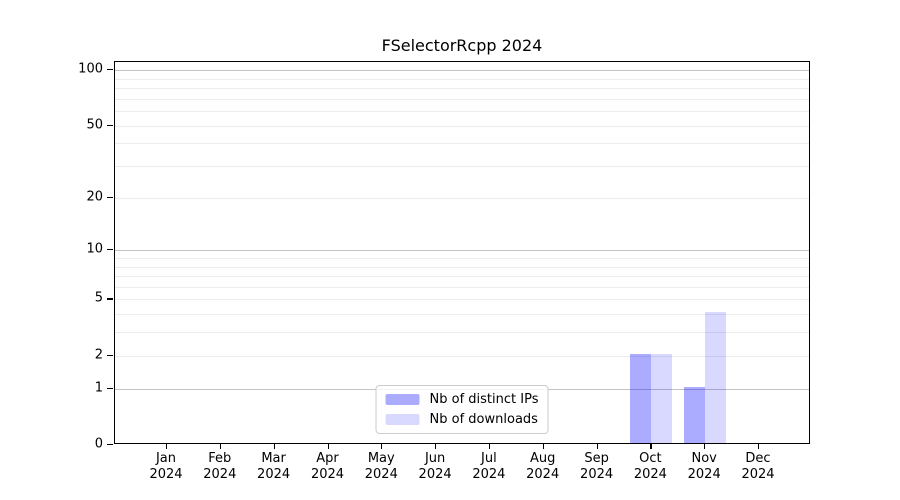 The image size is (900, 500). Describe the element at coordinates (381, 466) in the screenshot. I see `x-tick-label: May 2024` at that location.